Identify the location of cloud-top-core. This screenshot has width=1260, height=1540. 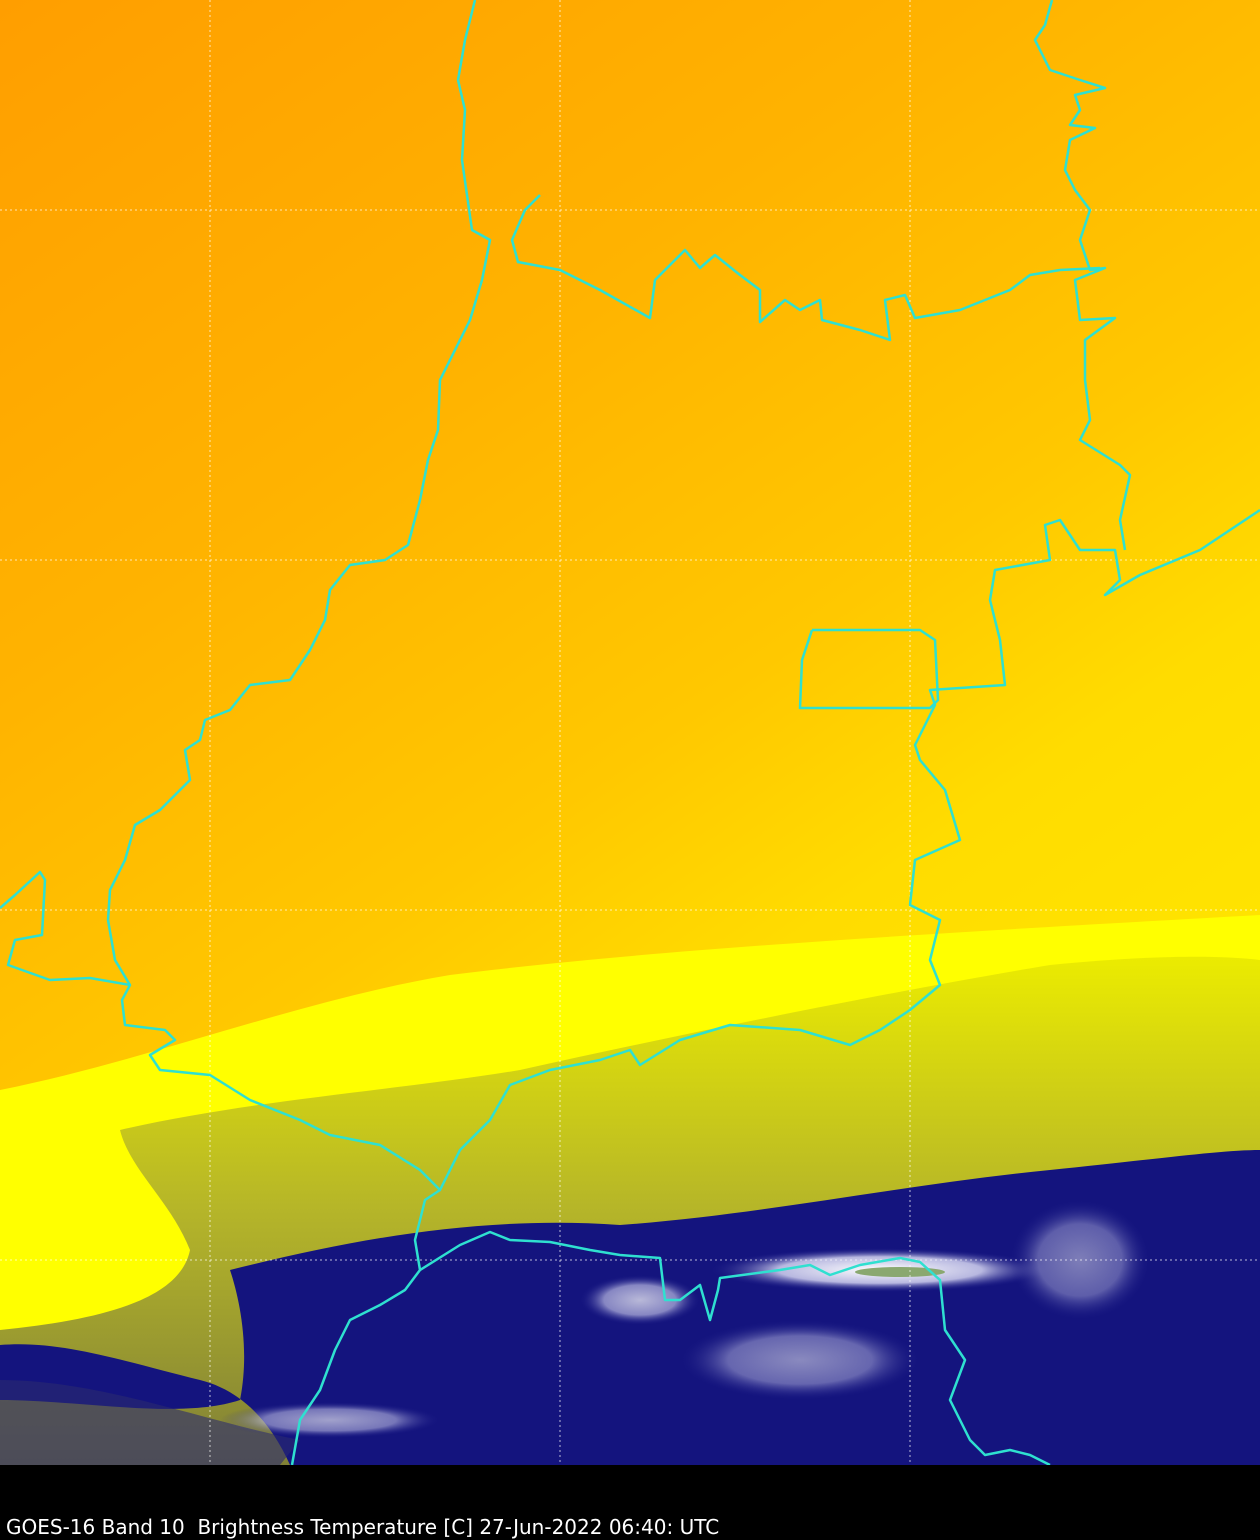
(900, 1272).